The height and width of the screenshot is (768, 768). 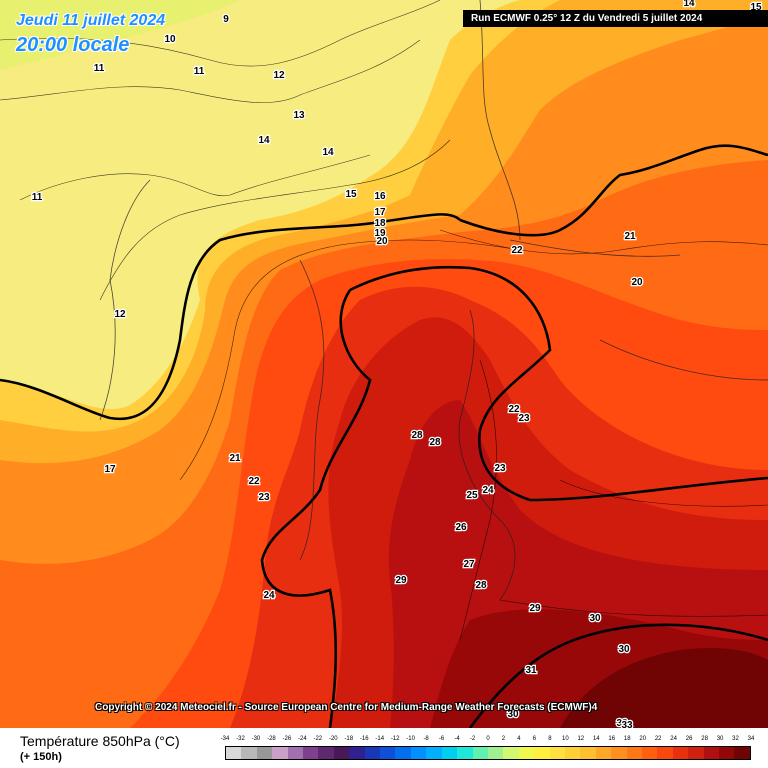 I want to click on color-scale-tick: -16, so click(x=364, y=739).